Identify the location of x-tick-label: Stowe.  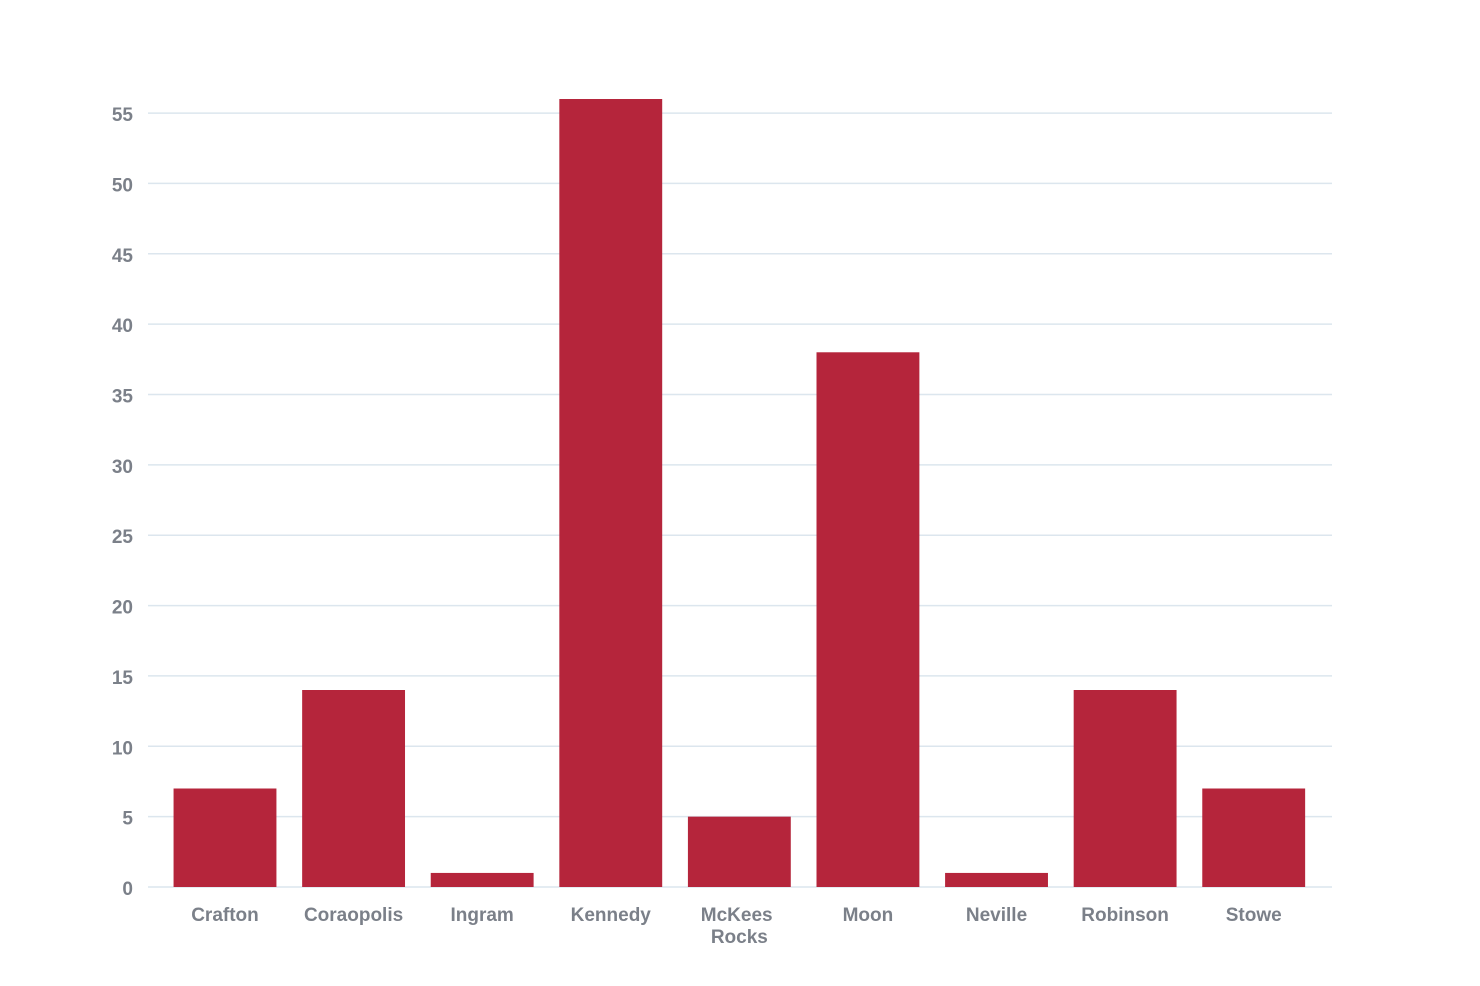
(1254, 915).